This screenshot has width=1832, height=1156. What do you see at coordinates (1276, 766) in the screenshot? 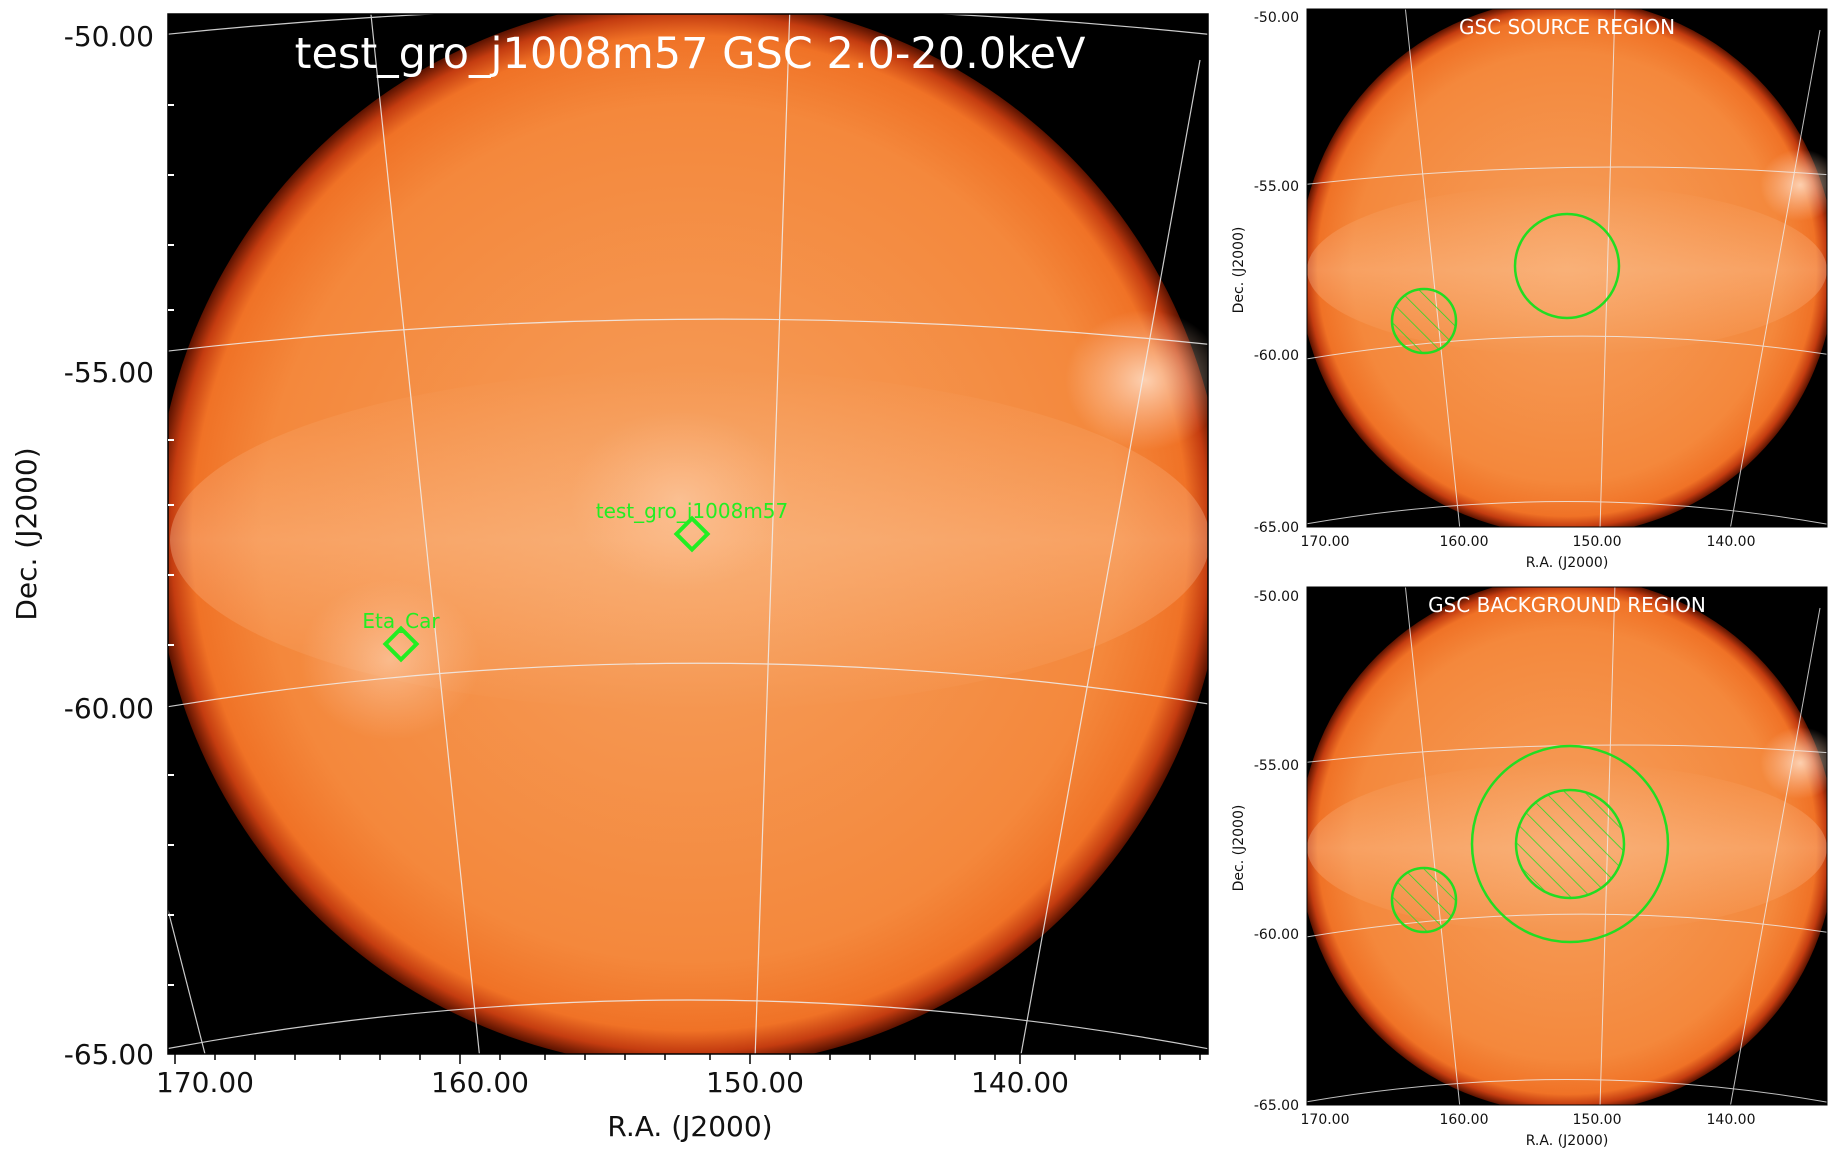
I see `background-y-tick-label: -55.00` at bounding box center [1276, 766].